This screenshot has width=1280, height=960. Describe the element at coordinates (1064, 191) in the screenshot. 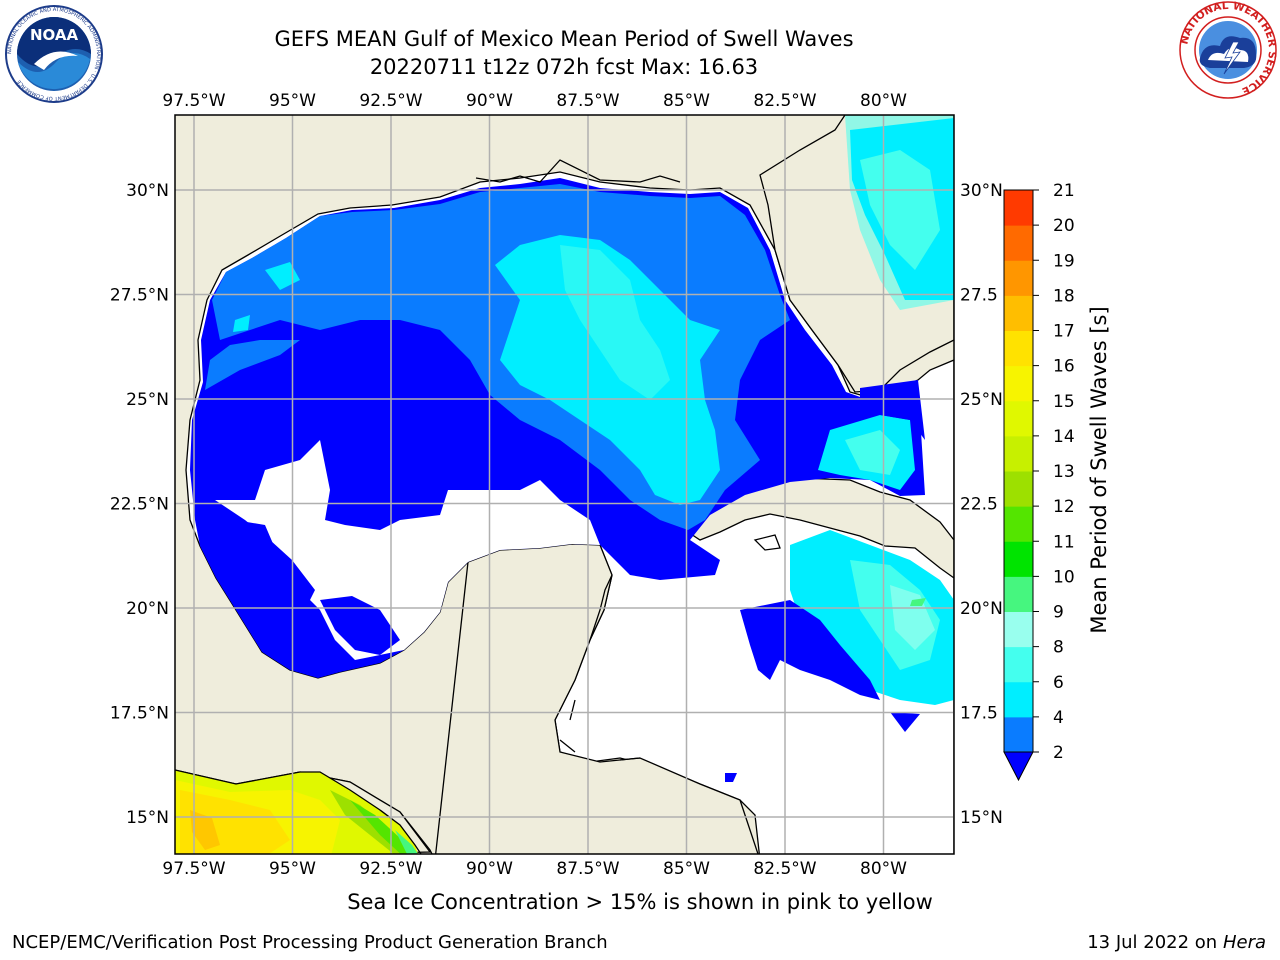

I see `colorbar-tick-label: 21` at that location.